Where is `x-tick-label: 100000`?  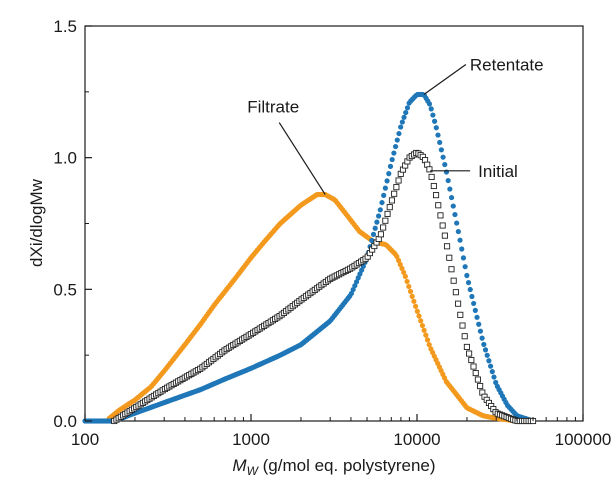 x-tick-label: 100000 is located at coordinates (583, 439).